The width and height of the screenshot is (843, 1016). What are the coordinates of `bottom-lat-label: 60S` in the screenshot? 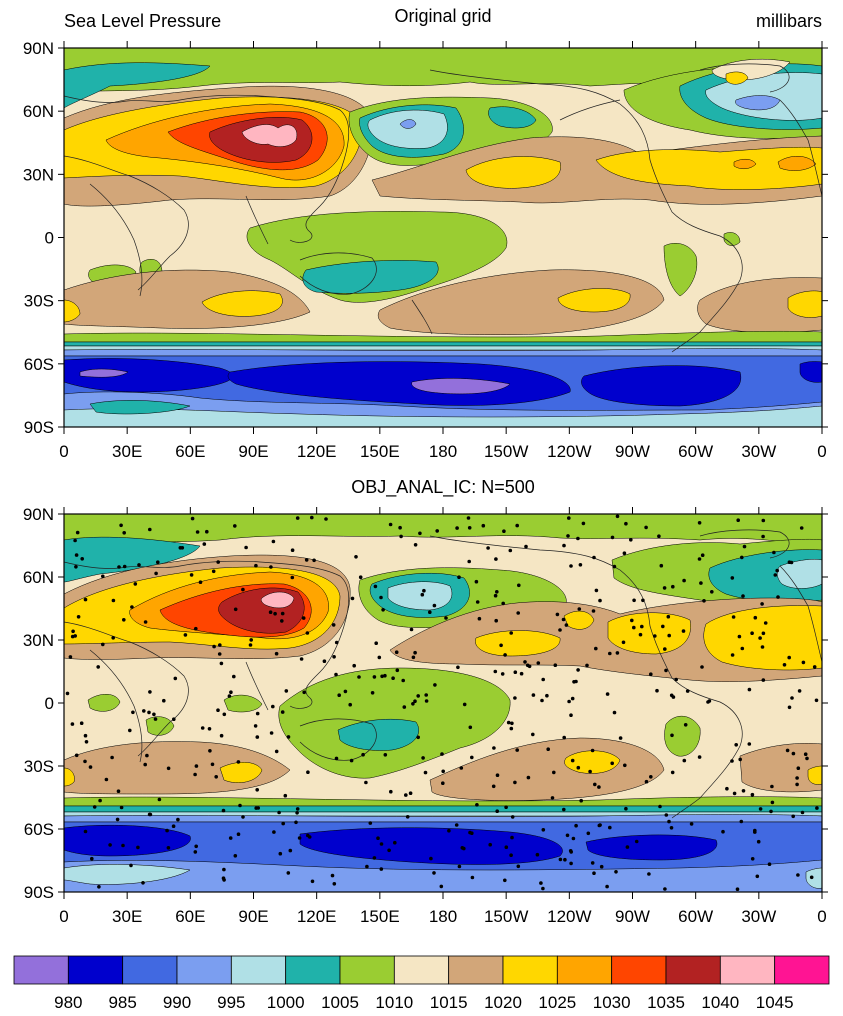 It's located at (39, 829).